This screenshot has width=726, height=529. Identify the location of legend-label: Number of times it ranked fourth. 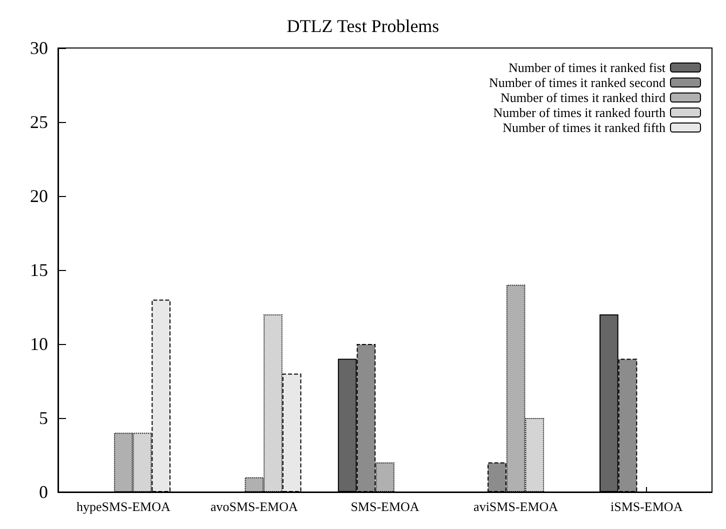
(579, 112).